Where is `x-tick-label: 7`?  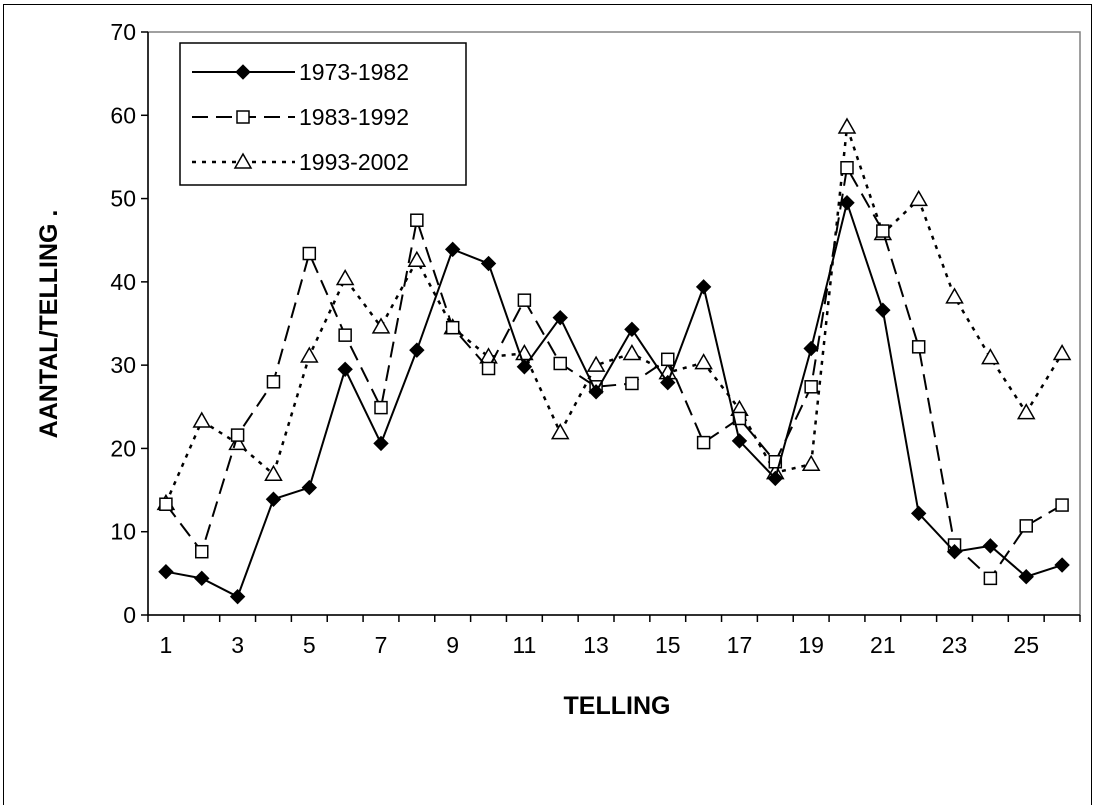
x-tick-label: 7 is located at coordinates (381, 645).